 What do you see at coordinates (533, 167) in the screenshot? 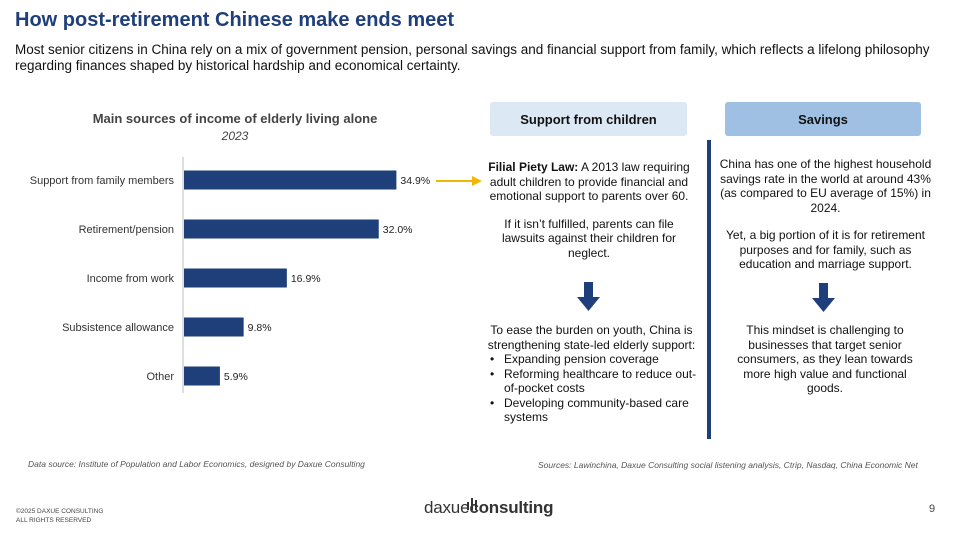
I see `filial-piety-law-title: Filial Piety Law:` at bounding box center [533, 167].